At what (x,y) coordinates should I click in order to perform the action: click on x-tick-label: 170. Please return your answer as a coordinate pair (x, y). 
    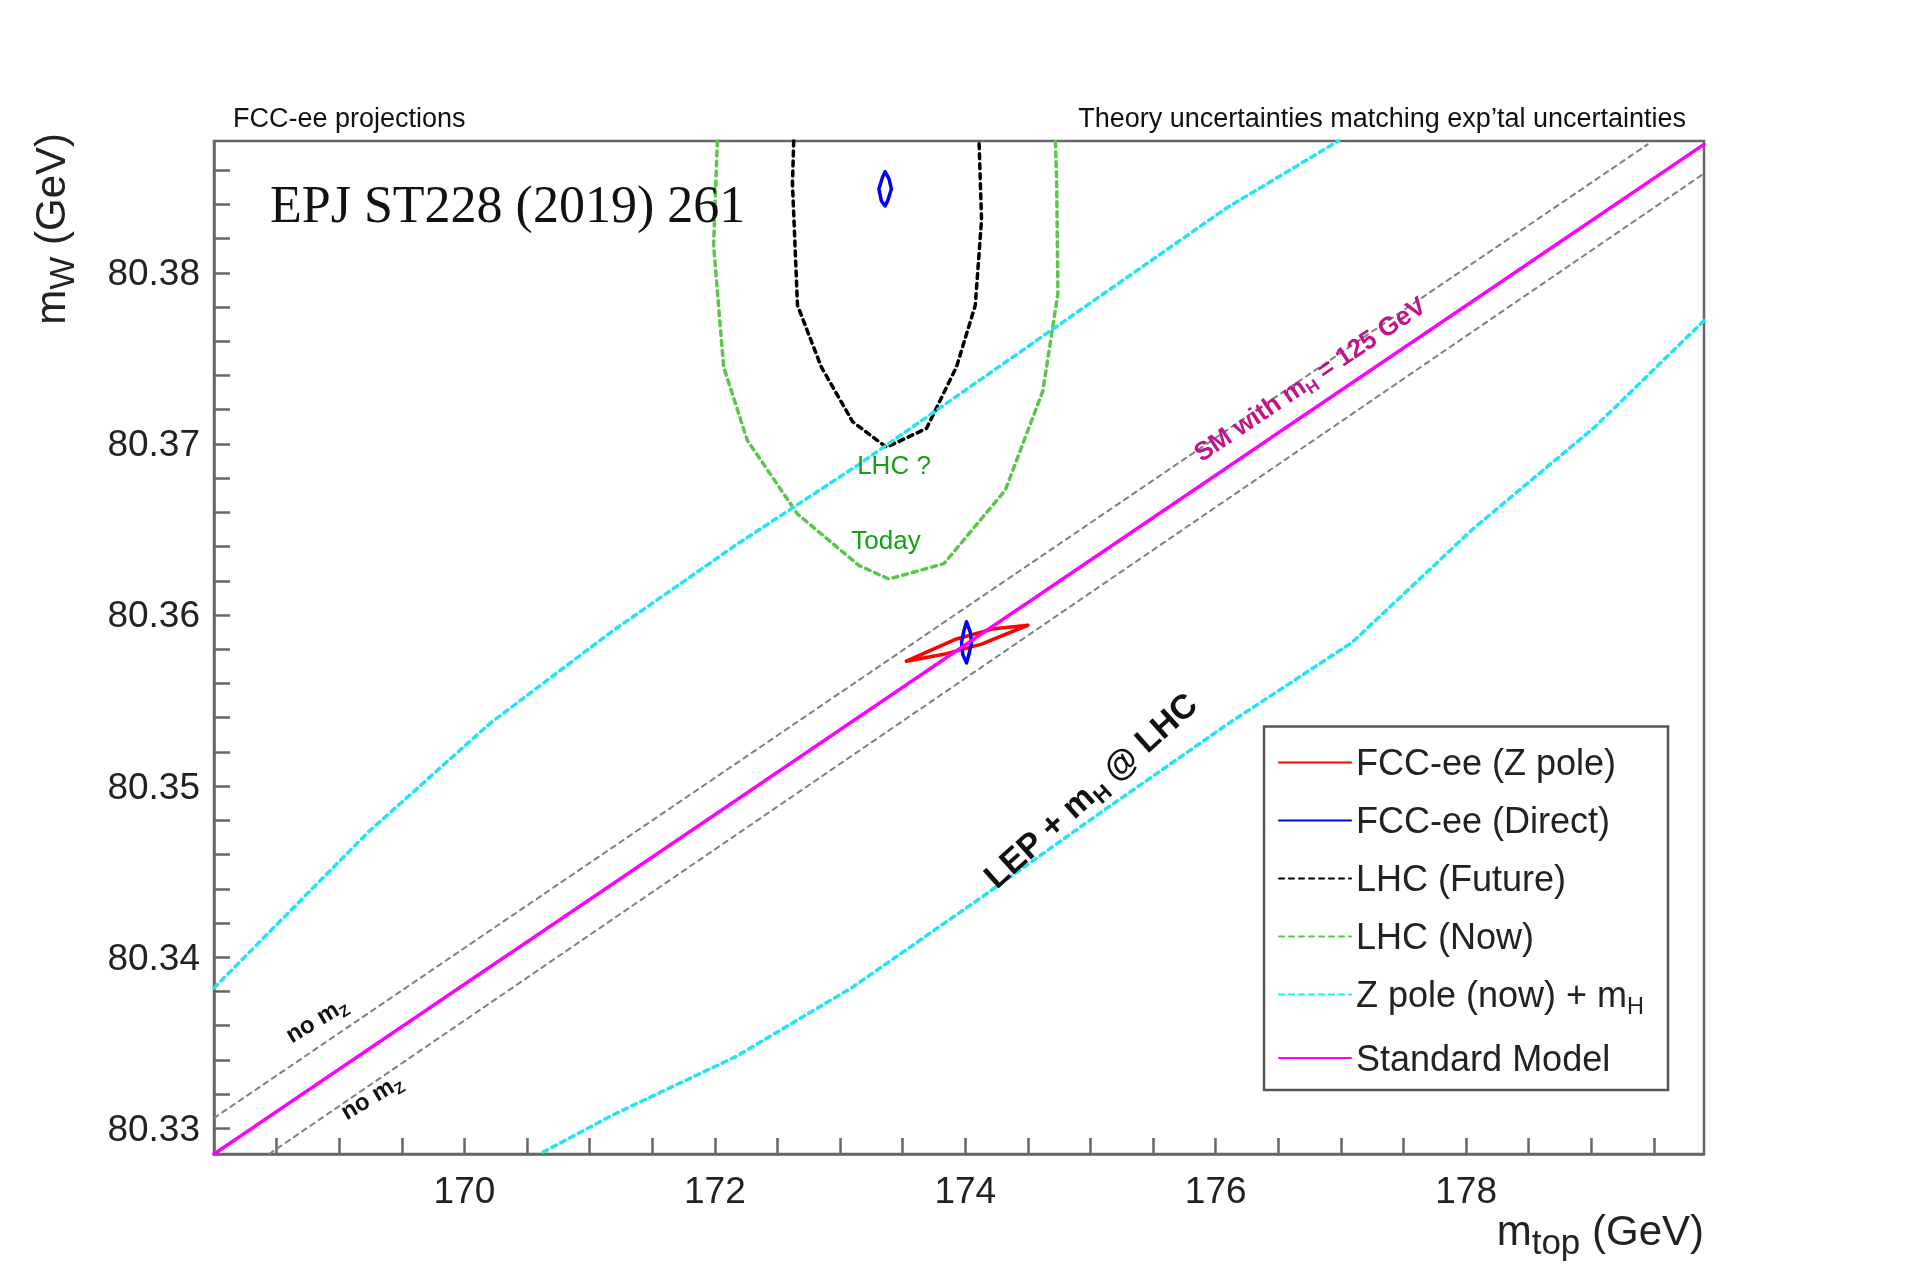
    Looking at the image, I should click on (464, 1190).